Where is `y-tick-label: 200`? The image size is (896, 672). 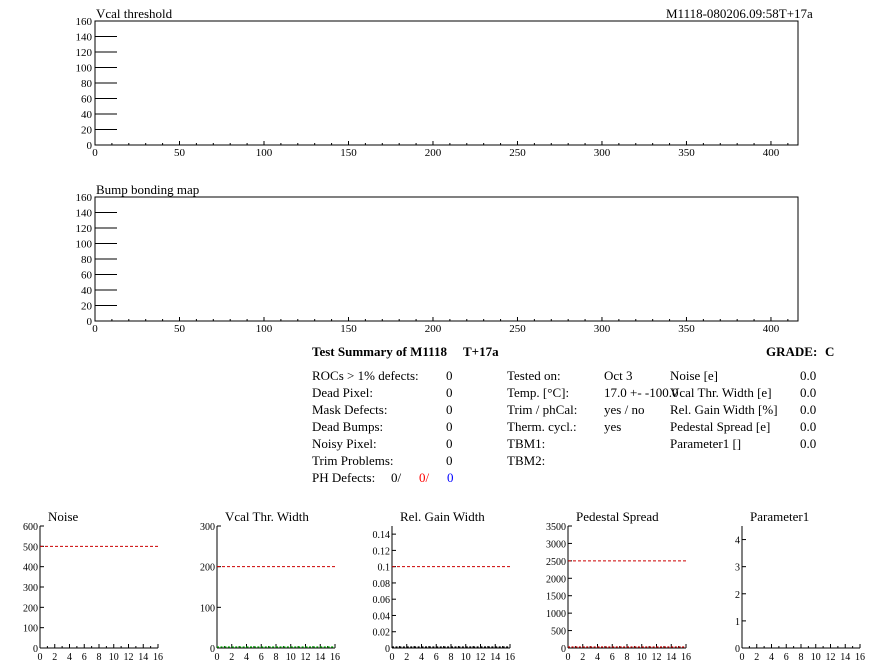 y-tick-label: 200 is located at coordinates (207, 568).